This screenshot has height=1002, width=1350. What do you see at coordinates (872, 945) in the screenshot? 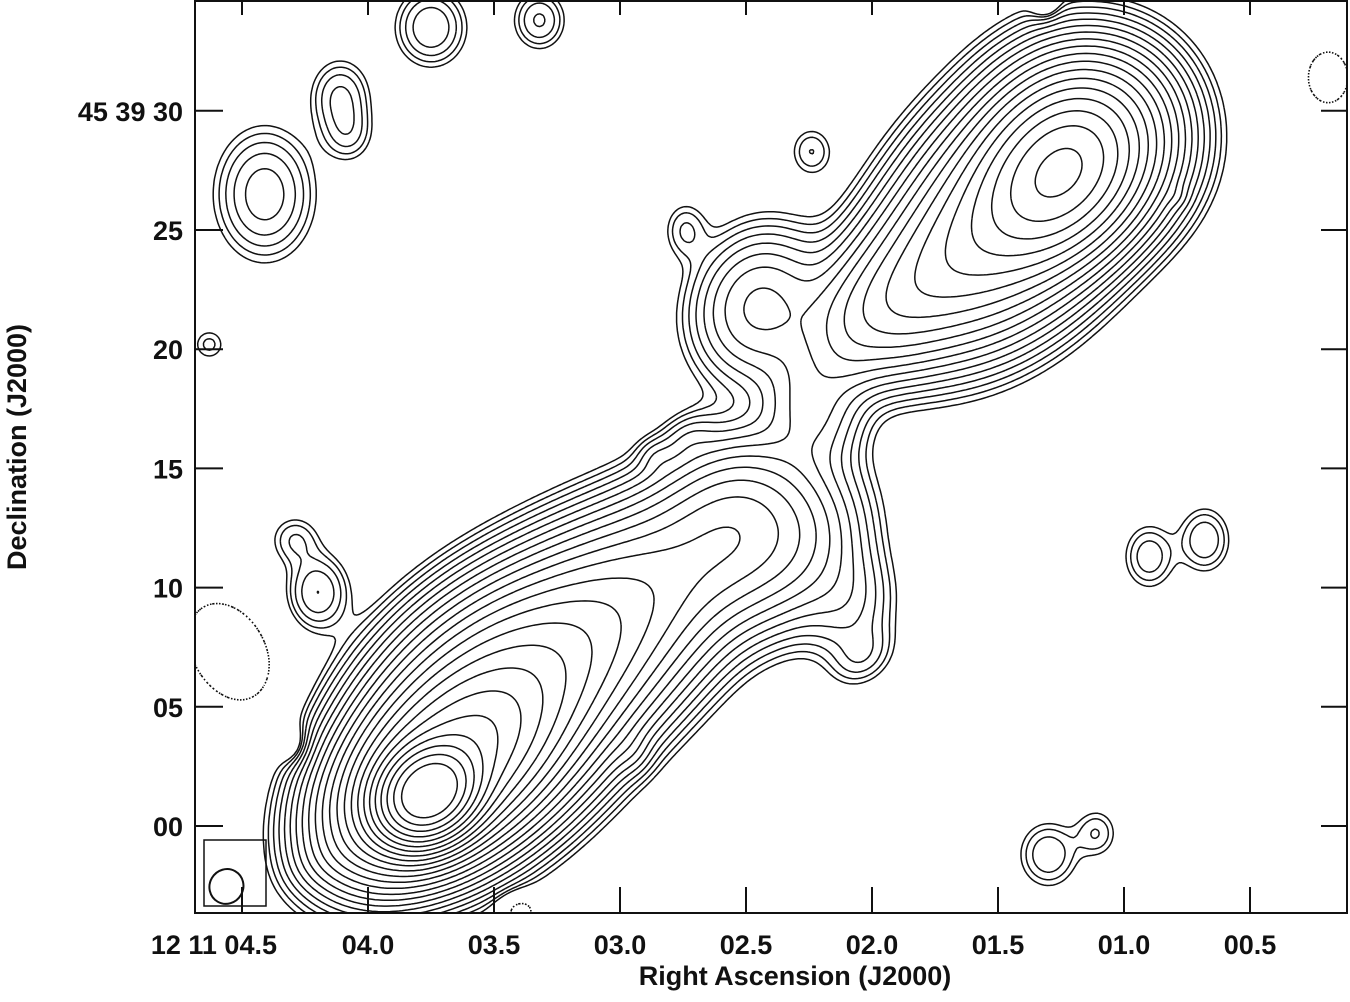
I see `x-tick-label: 02.0` at bounding box center [872, 945].